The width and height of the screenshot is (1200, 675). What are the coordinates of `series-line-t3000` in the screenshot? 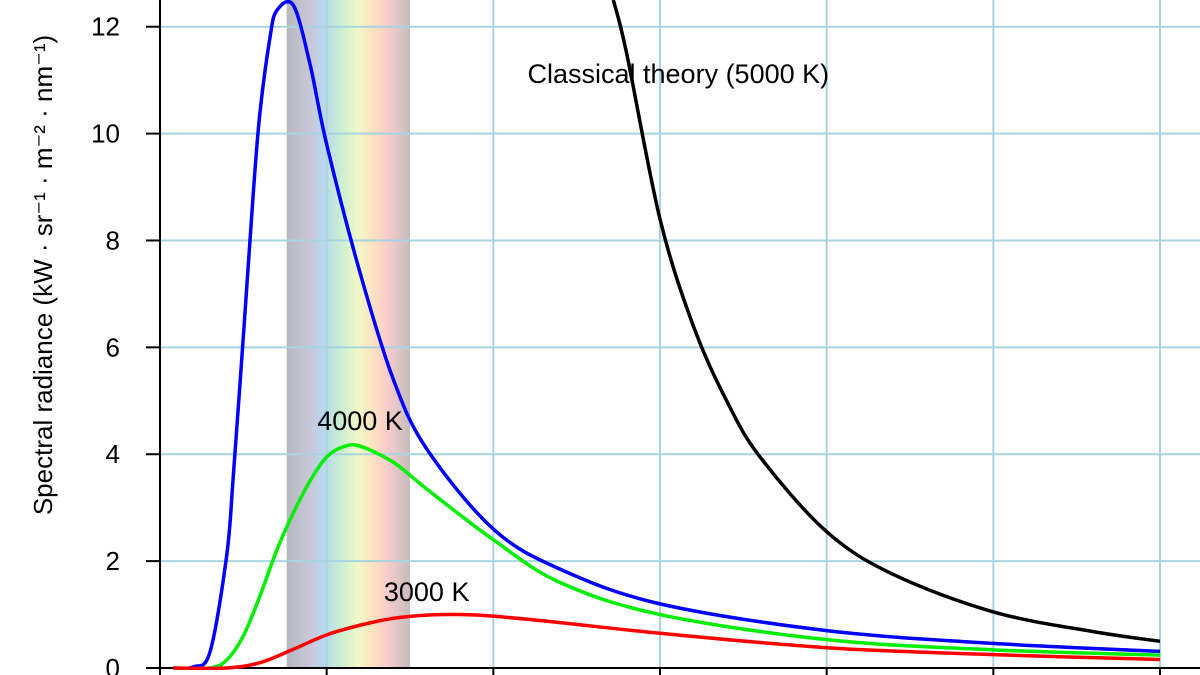 It's located at (667, 641).